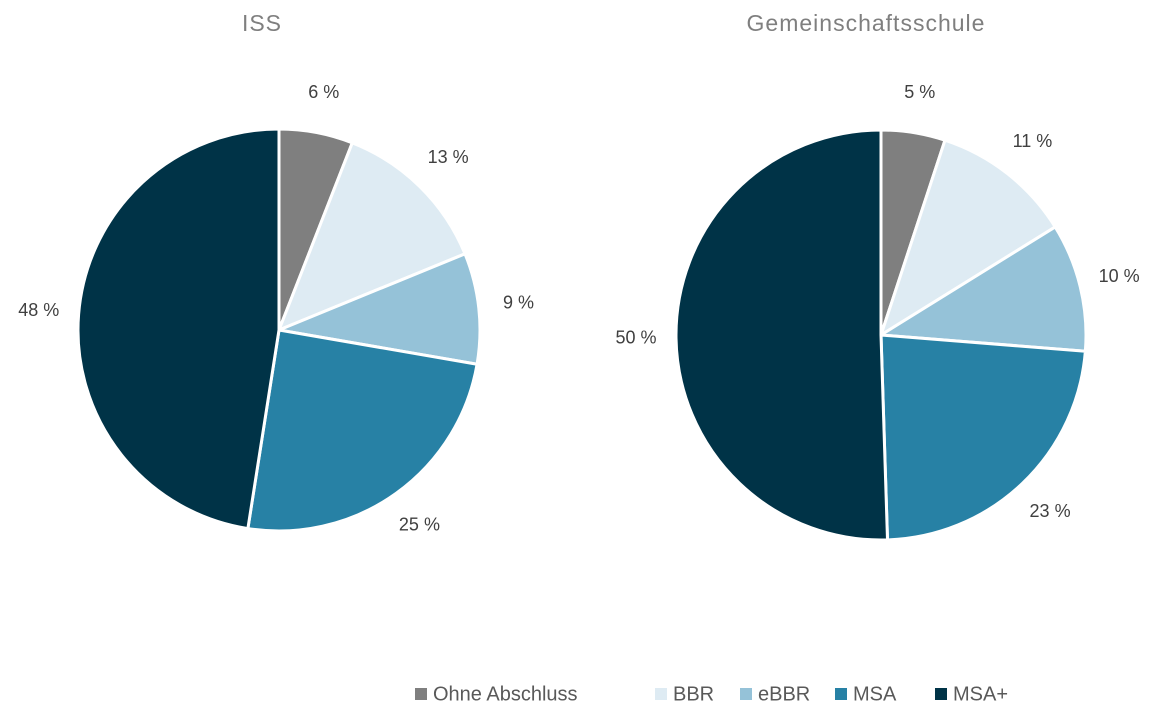  Describe the element at coordinates (419, 525) in the screenshot. I see `data-label: 25 %` at that location.